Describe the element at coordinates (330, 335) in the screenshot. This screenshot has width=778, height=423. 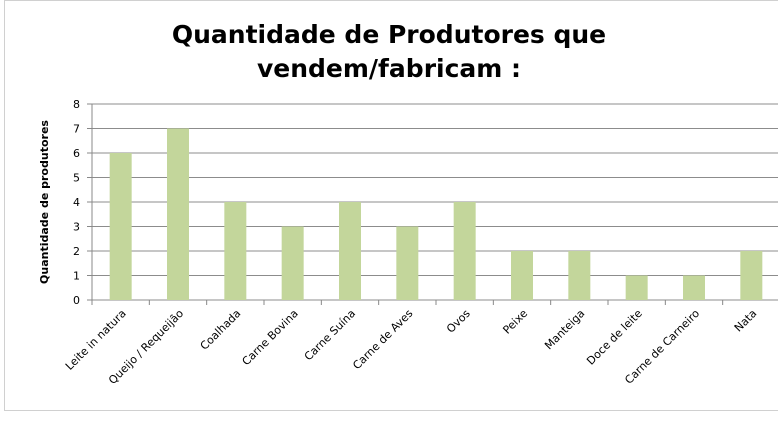
I see `x-tick-label: Carne Suína` at that location.